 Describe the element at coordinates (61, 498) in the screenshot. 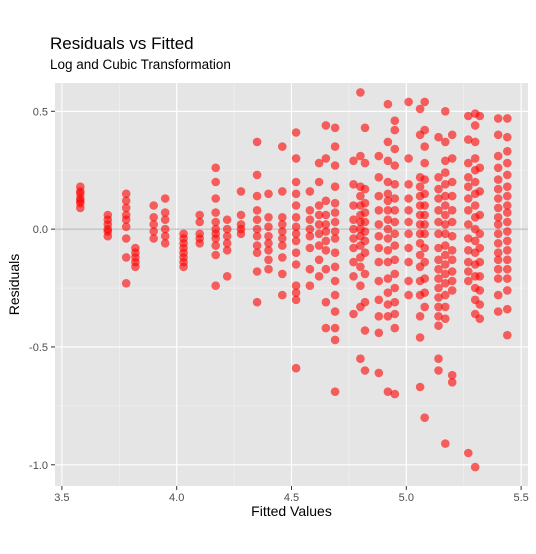

I see `x-tick-label: 3.5` at that location.